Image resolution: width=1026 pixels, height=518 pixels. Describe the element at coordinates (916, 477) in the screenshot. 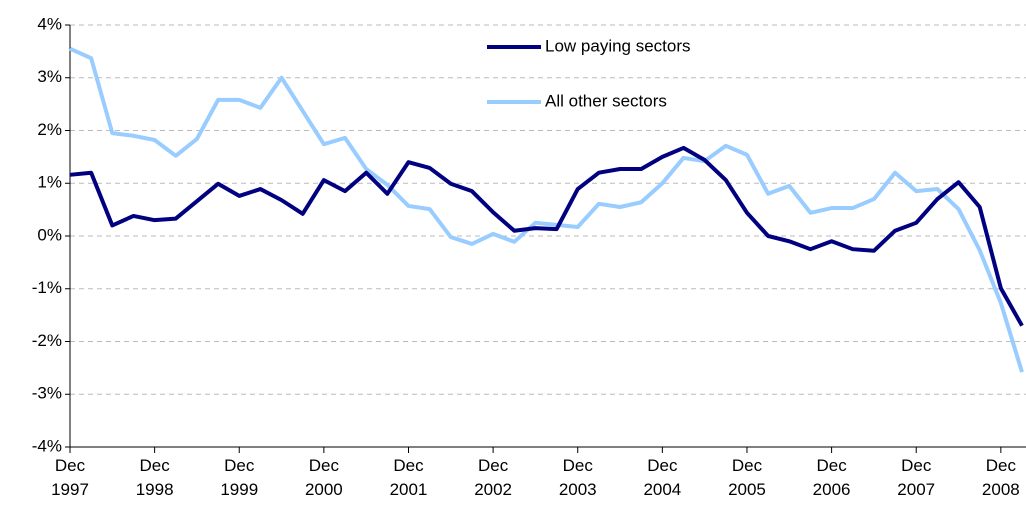

I see `x-tick-label: Dec 2007` at that location.